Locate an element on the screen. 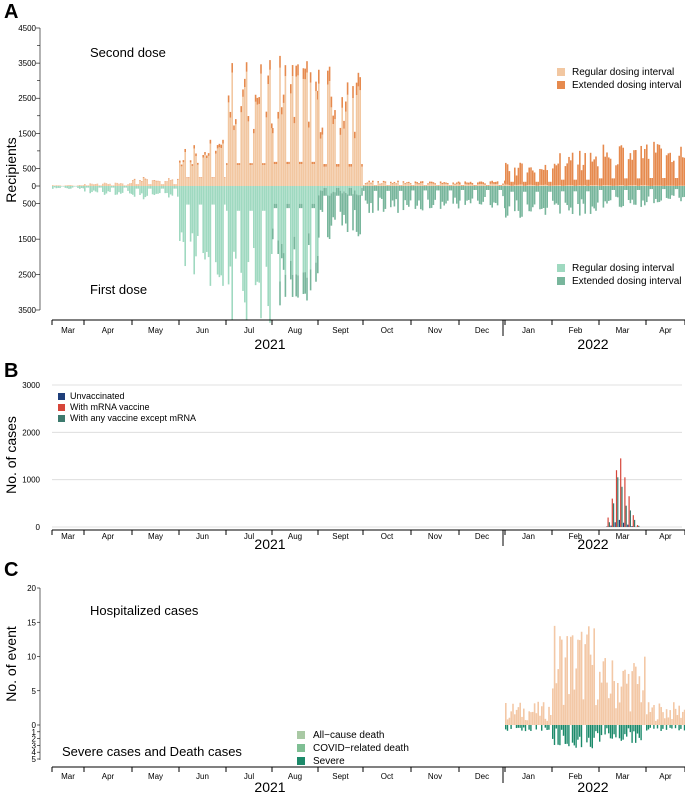 This screenshot has width=685, height=793. panel-b-month-label: Dec is located at coordinates (482, 536).